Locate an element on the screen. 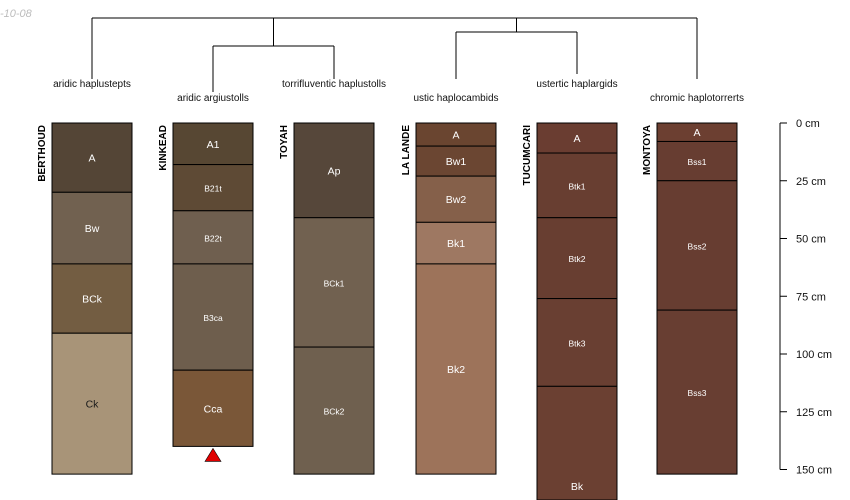  profile-name: LA LANDE is located at coordinates (406, 150).